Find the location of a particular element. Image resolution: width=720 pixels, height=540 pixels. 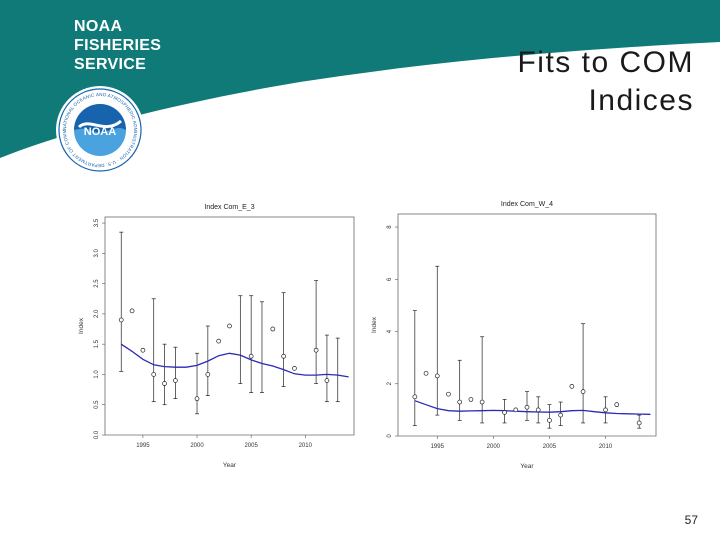

slide-title-line-1: Fits to COM is located at coordinates (605, 62).